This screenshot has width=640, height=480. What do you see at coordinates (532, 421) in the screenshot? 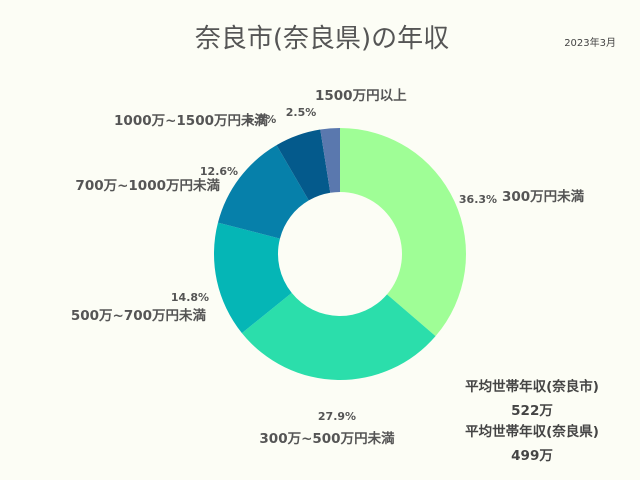
I see `average-income-stats: 平均世帯年収(奈良市) 522万 平均世帯年収(奈良県) 499万` at bounding box center [532, 421].